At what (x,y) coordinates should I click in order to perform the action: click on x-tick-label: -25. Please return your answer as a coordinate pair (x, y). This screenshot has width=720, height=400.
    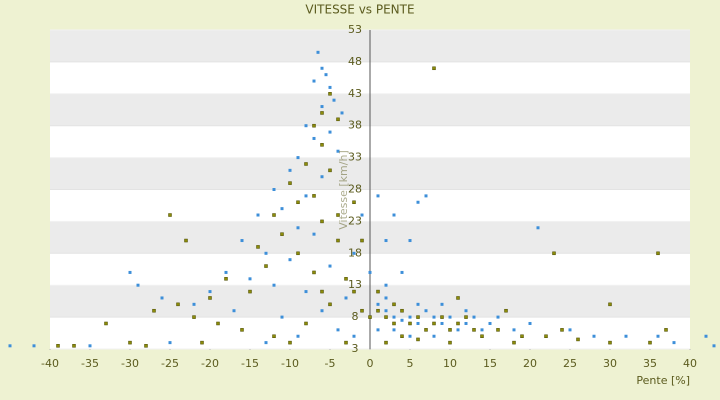
    Looking at the image, I should click on (170, 363).